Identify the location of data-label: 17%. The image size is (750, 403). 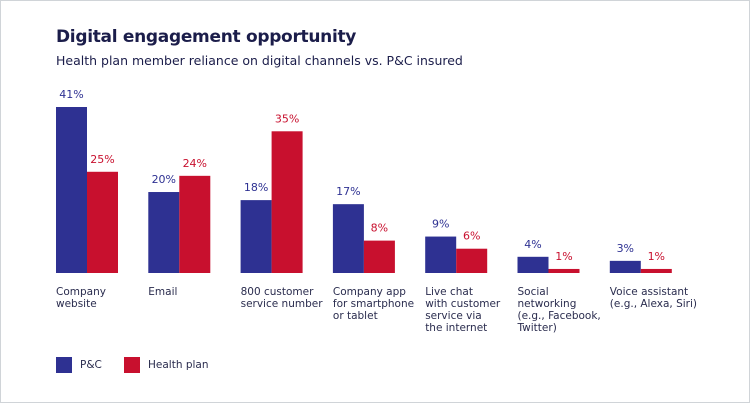
(348, 191).